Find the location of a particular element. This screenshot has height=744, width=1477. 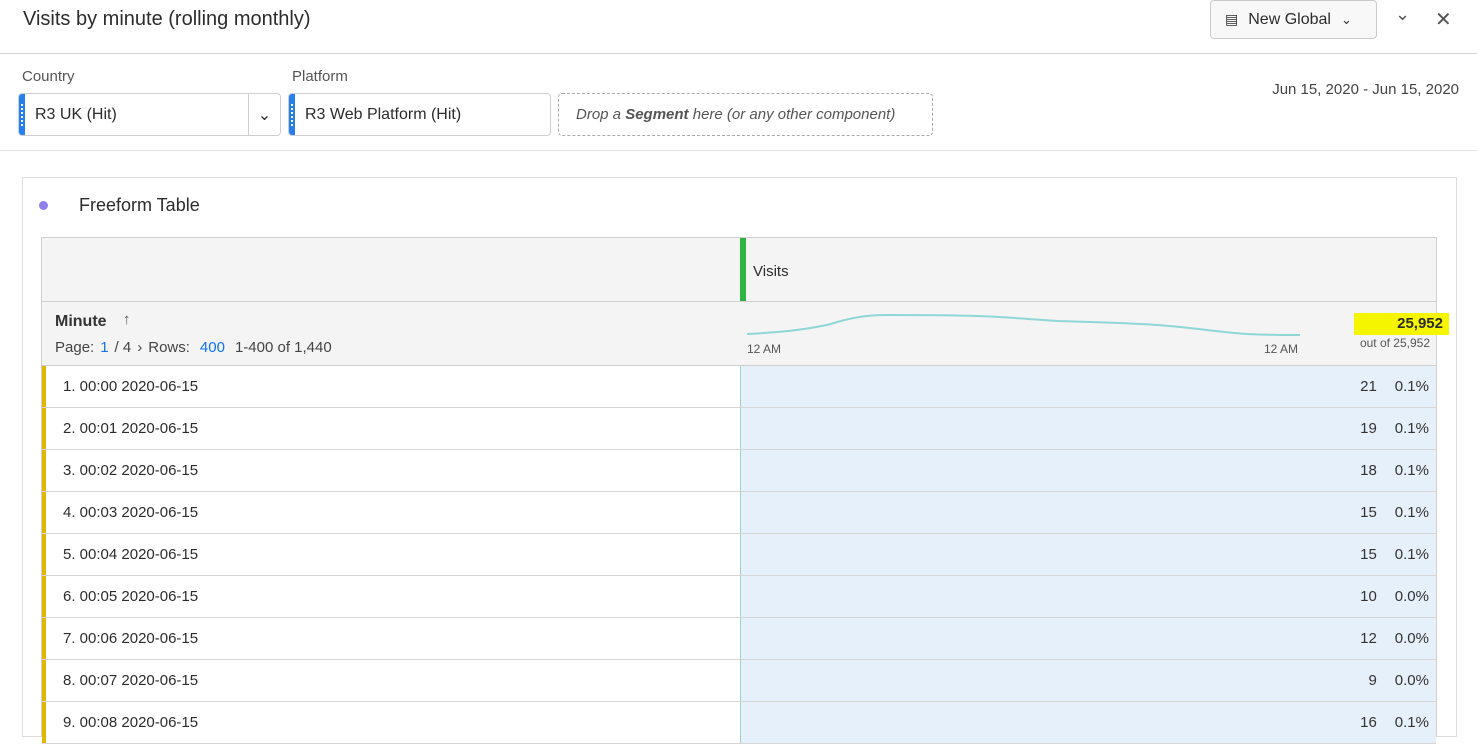

row-range: 1-400 of 1,440 is located at coordinates (283, 347).